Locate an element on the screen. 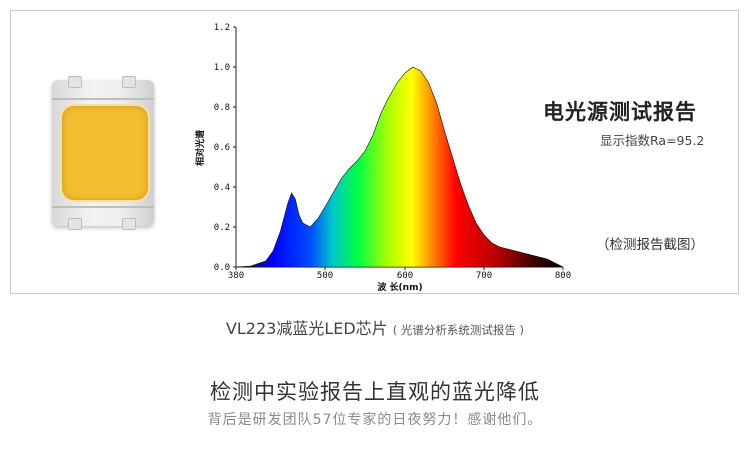 This screenshot has width=750, height=456. y-tick-label: 0.0 is located at coordinates (222, 268).